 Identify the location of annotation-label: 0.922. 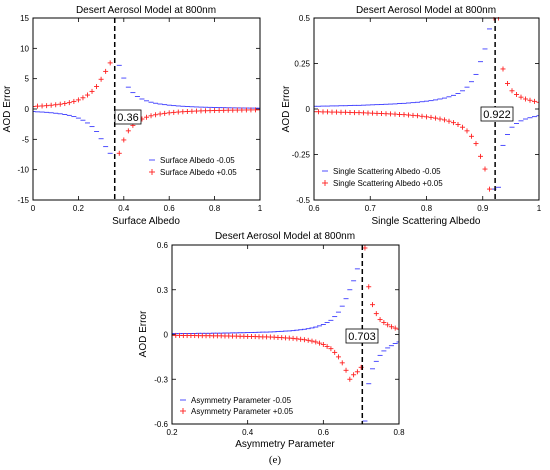
(497, 115).